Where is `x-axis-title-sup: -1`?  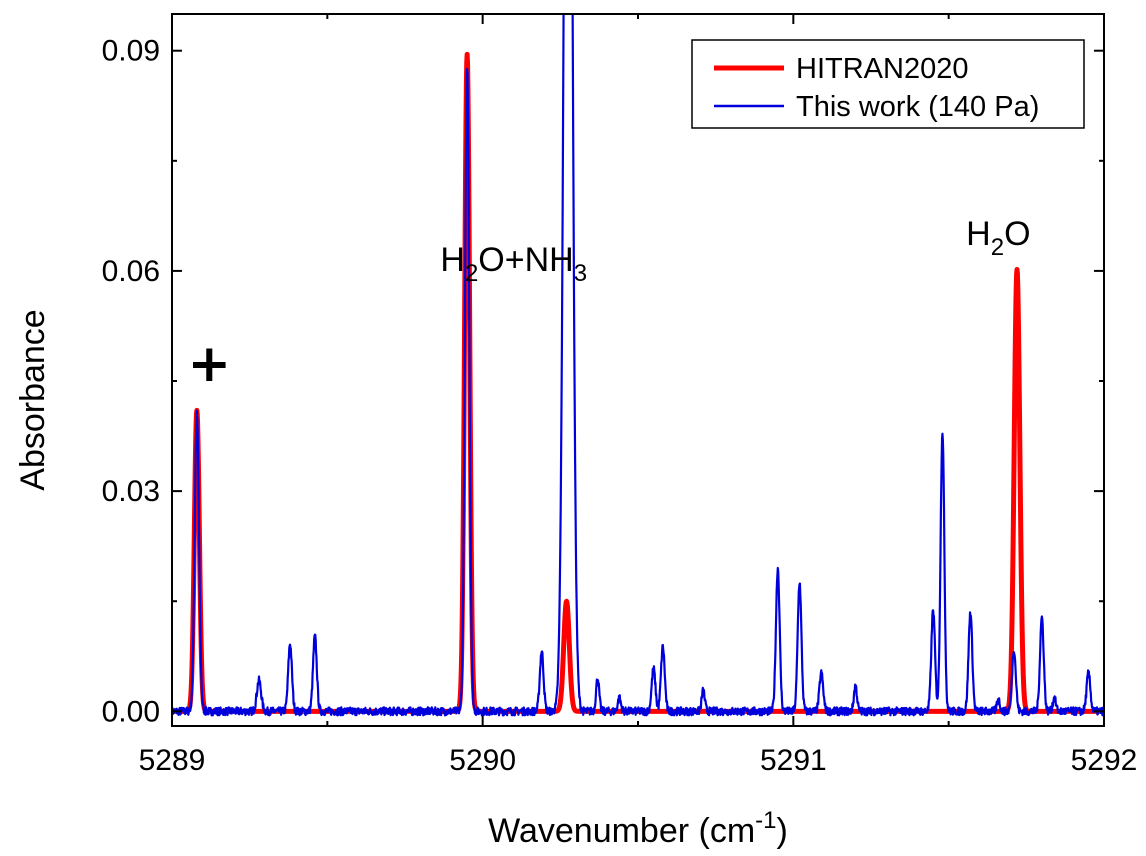 x-axis-title-sup: -1 is located at coordinates (765, 820).